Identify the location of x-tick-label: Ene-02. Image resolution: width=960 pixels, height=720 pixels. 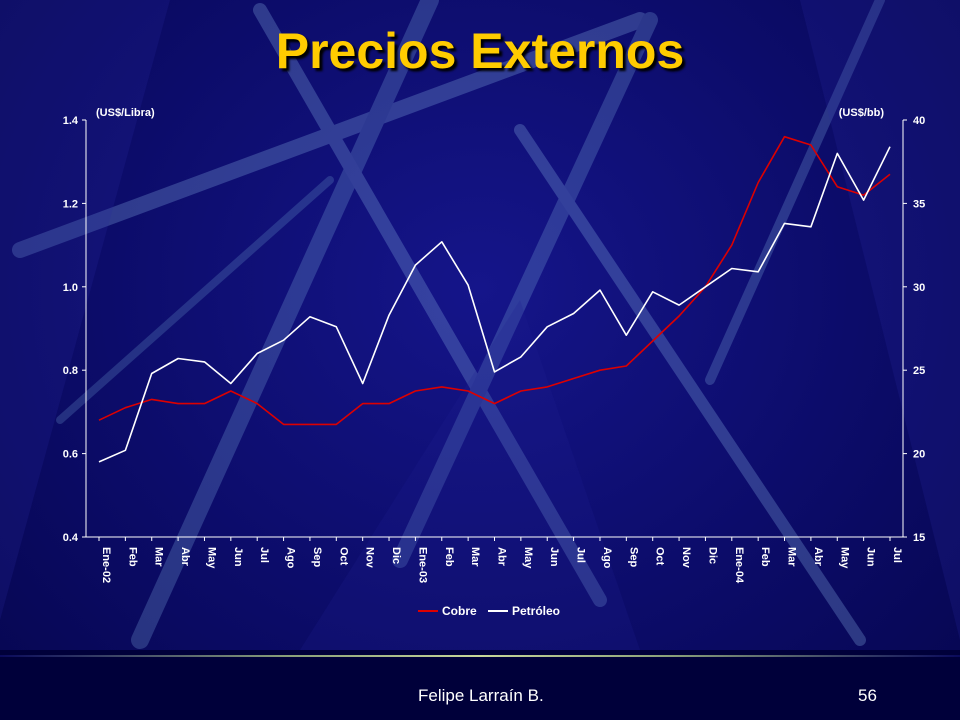
(106, 565).